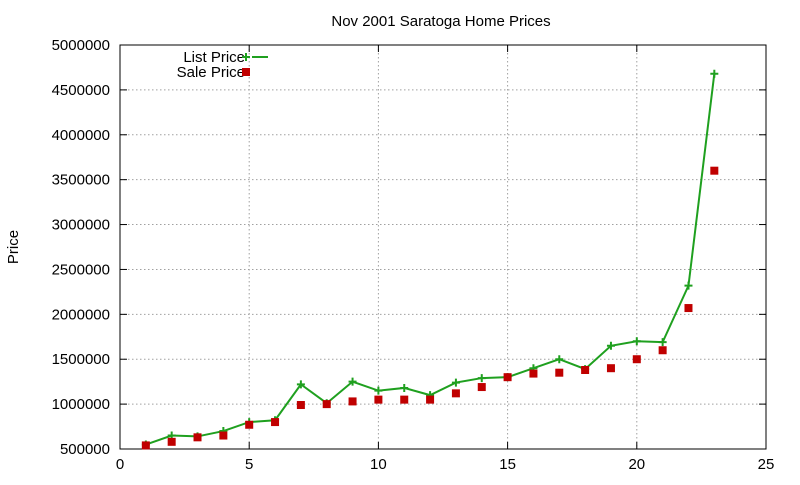 This screenshot has width=800, height=485. What do you see at coordinates (378, 464) in the screenshot?
I see `x-tick-label: 10` at bounding box center [378, 464].